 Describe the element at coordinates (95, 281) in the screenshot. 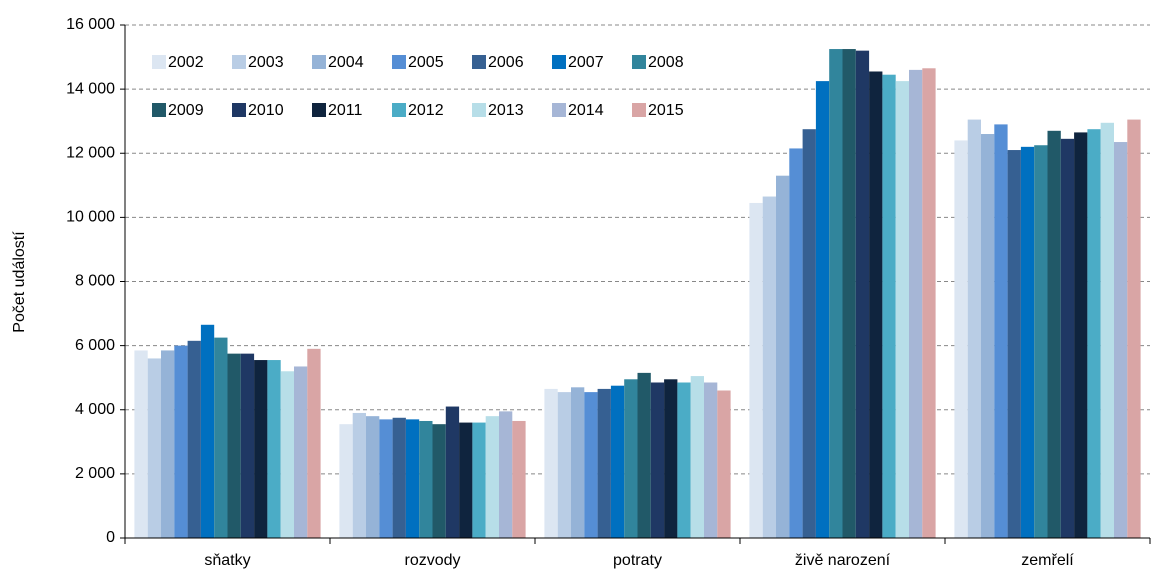

I see `y-tick-label: 8 000` at that location.